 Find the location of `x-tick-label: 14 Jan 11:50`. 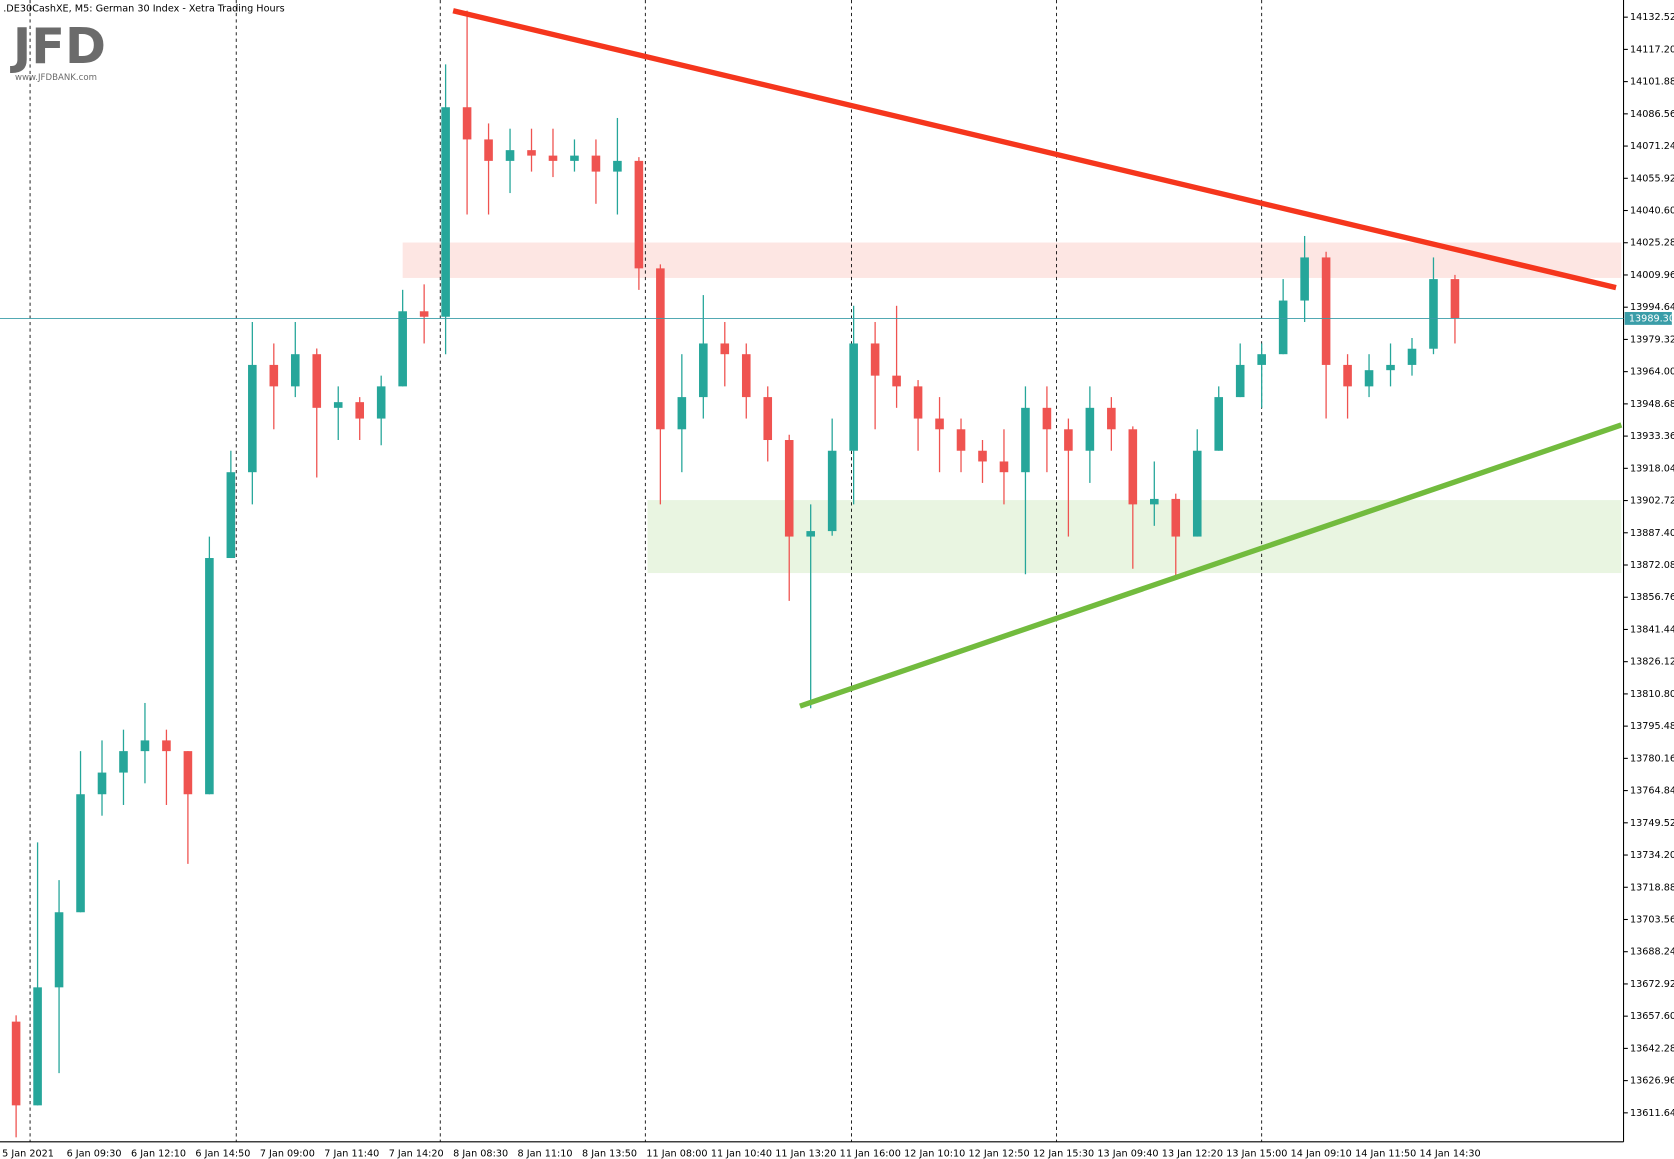

x-tick-label: 14 Jan 11:50 is located at coordinates (1385, 1154).